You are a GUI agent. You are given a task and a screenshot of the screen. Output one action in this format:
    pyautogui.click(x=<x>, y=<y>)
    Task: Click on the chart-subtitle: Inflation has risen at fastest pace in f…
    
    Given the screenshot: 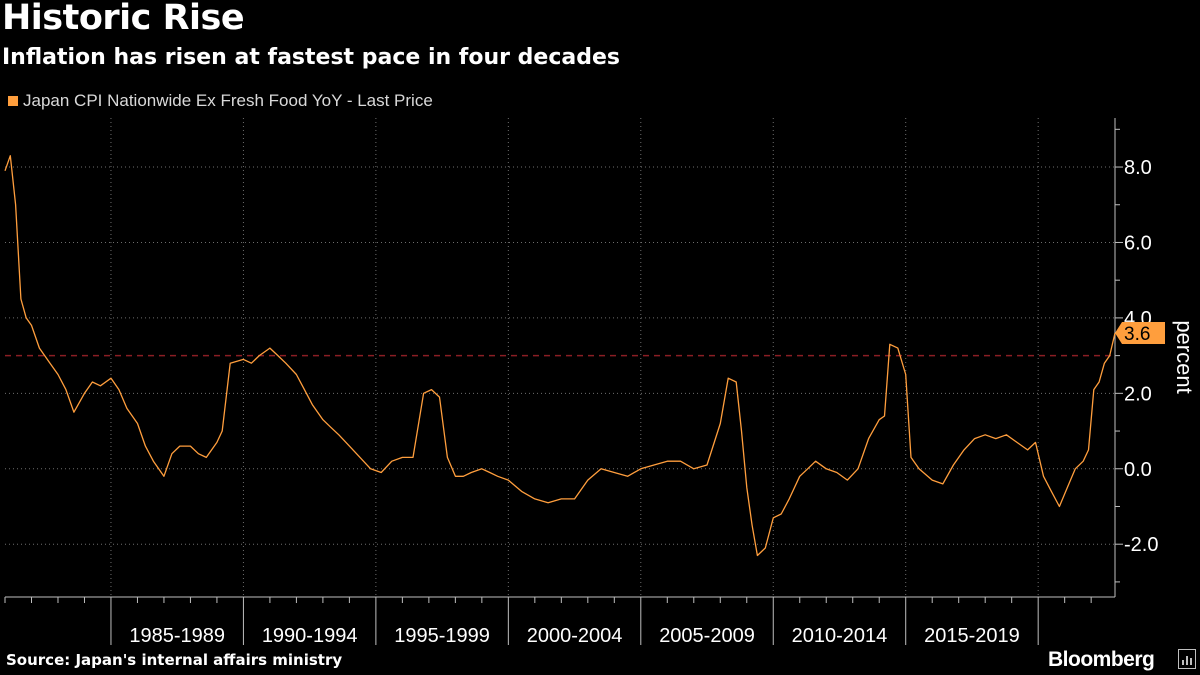 What is the action you would take?
    pyautogui.click(x=311, y=57)
    